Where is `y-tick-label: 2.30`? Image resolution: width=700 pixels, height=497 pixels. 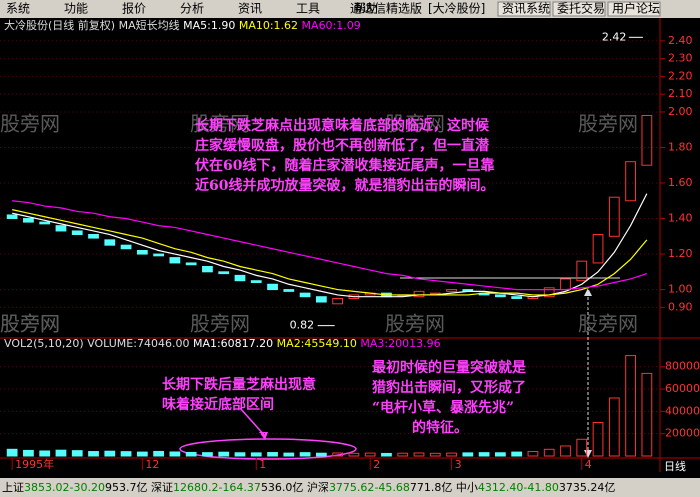 y-tick-label: 2.30 is located at coordinates (680, 58).